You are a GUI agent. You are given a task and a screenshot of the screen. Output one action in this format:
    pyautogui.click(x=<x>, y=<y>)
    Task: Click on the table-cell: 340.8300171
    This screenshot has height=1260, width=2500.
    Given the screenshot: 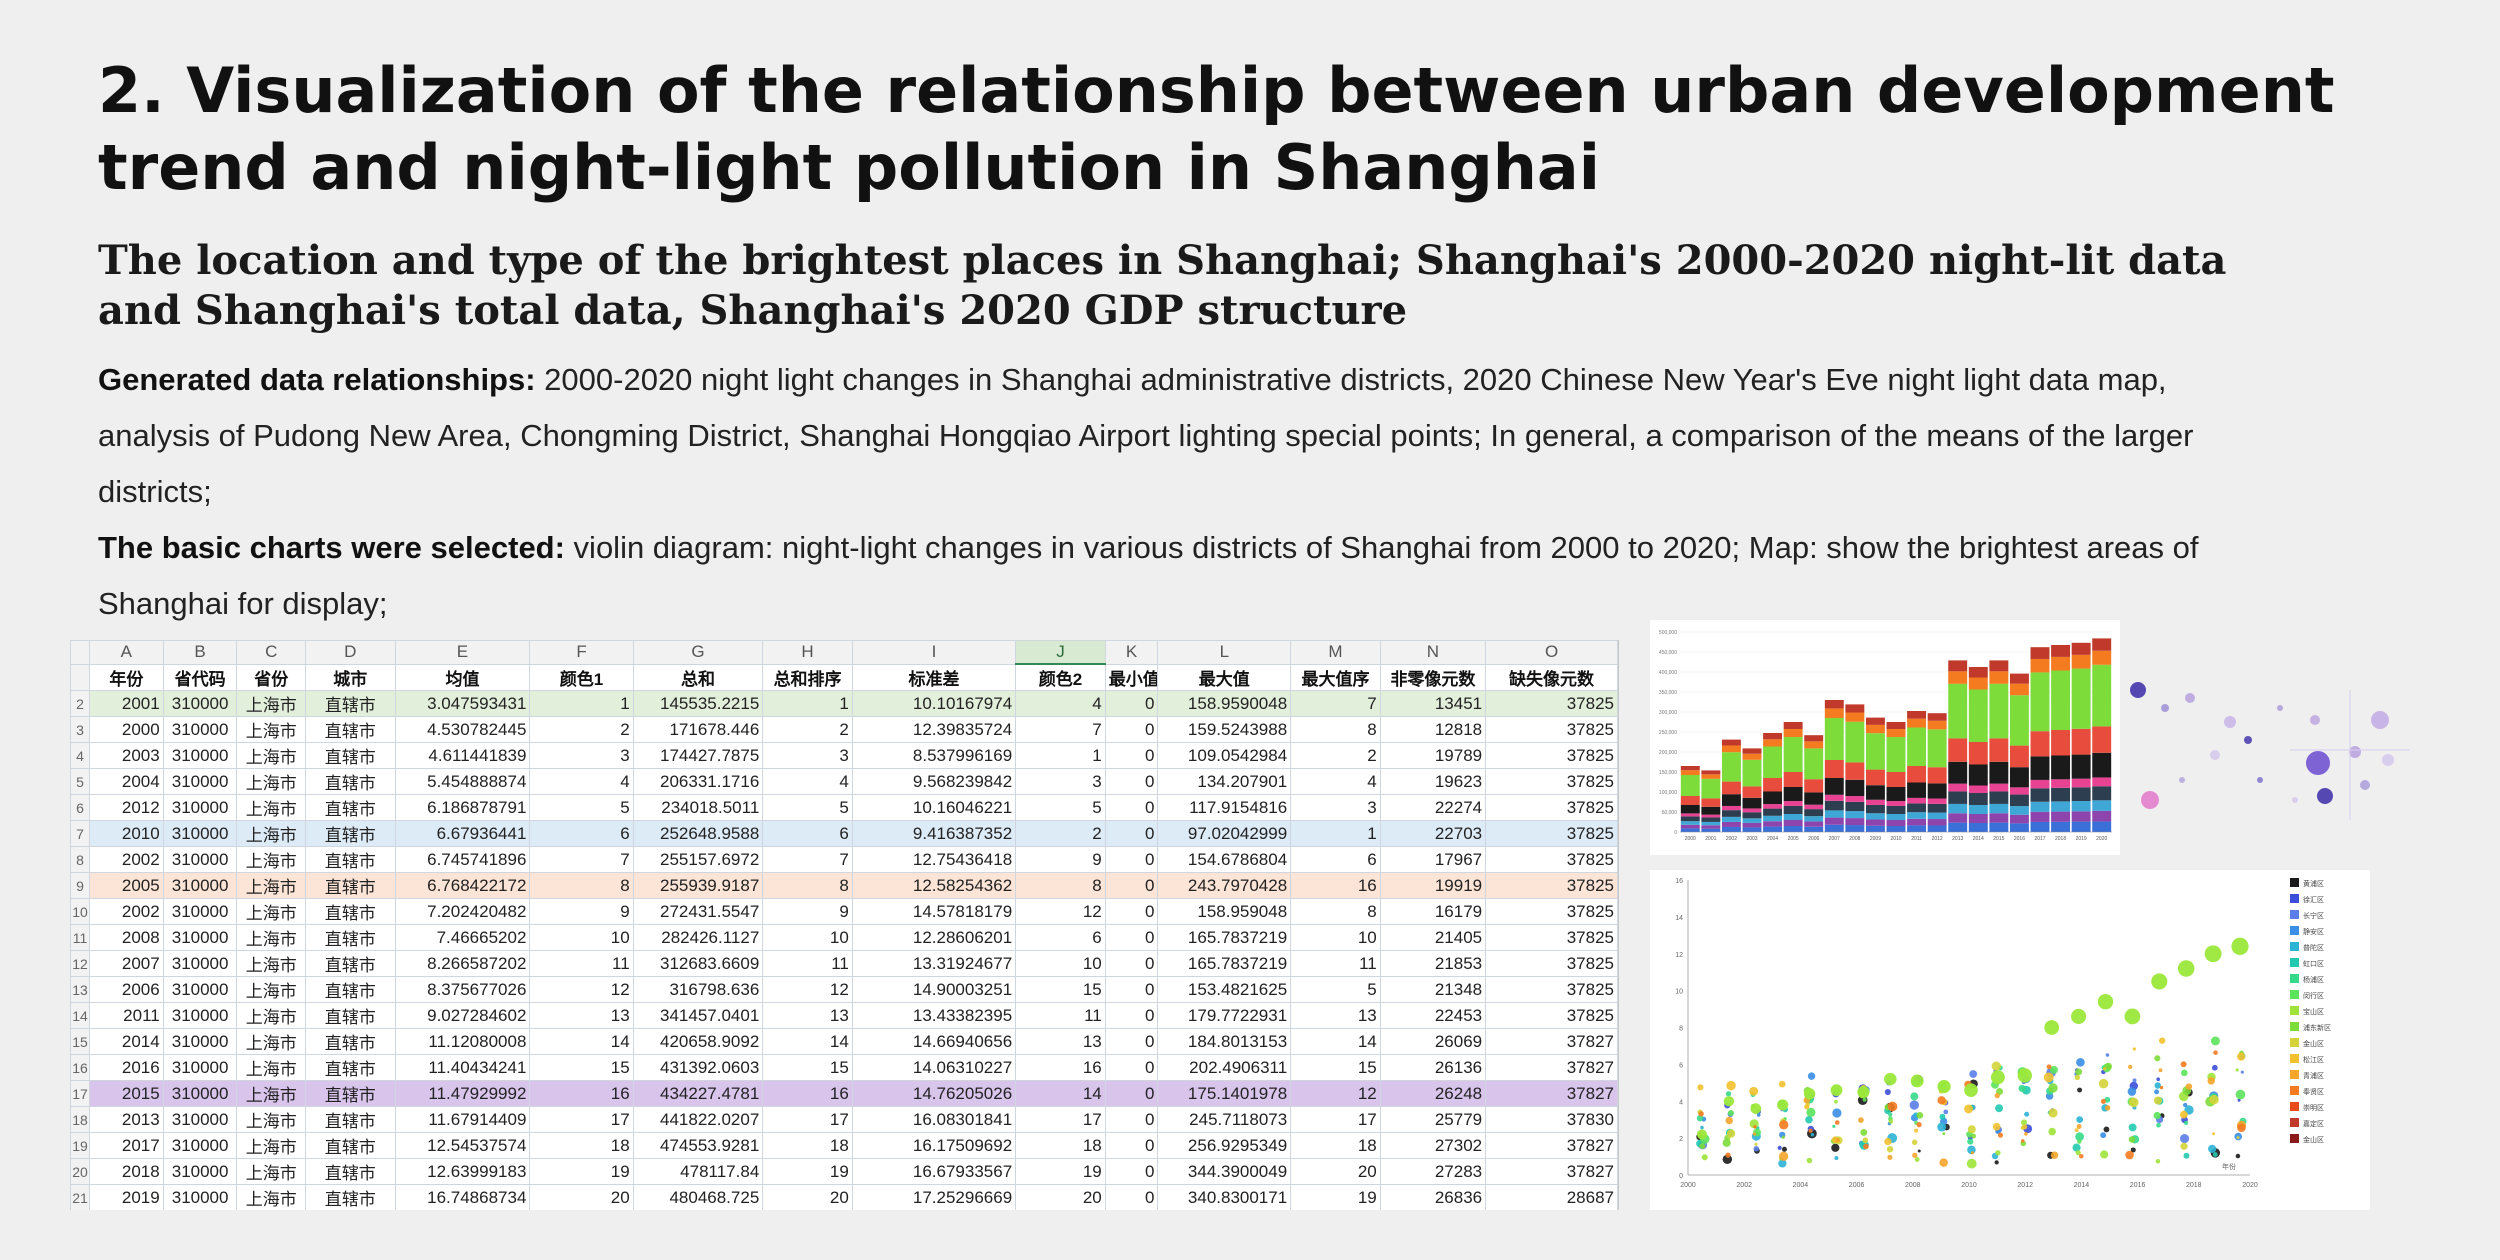 What is the action you would take?
    pyautogui.click(x=1224, y=1197)
    